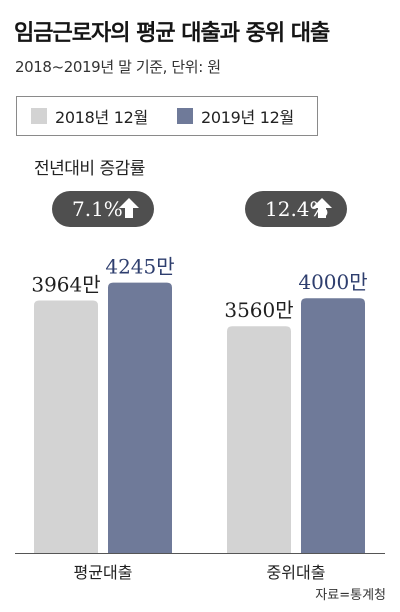 The height and width of the screenshot is (612, 400). I want to click on change-rate-label: 전년대비 증감률, so click(89, 169).